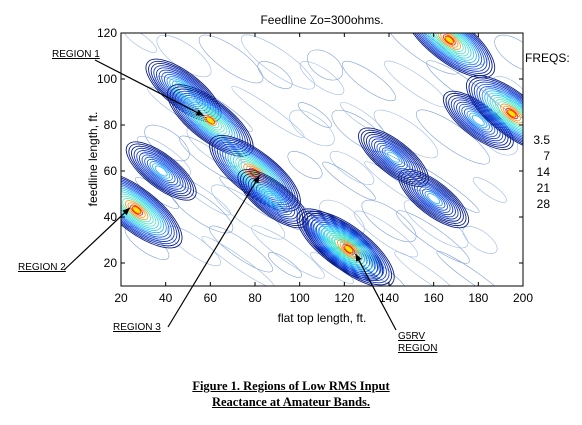 This screenshot has height=425, width=582. I want to click on annotation-label: REGION 3, so click(137, 327).